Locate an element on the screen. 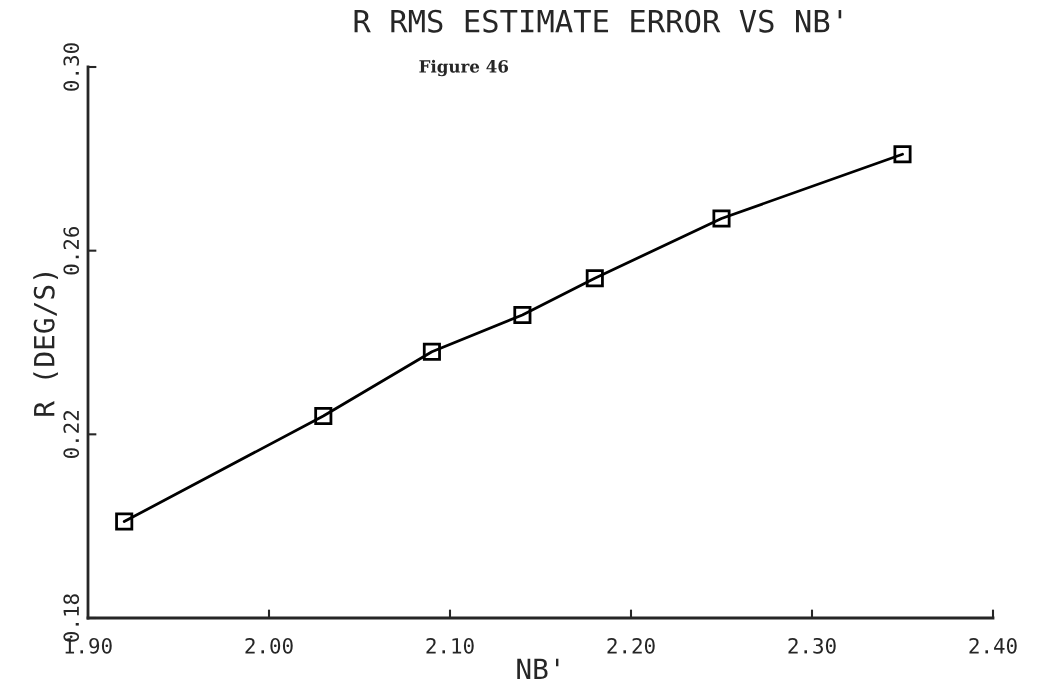 The height and width of the screenshot is (680, 1054). x-tick-label: 2.40 is located at coordinates (993, 645).